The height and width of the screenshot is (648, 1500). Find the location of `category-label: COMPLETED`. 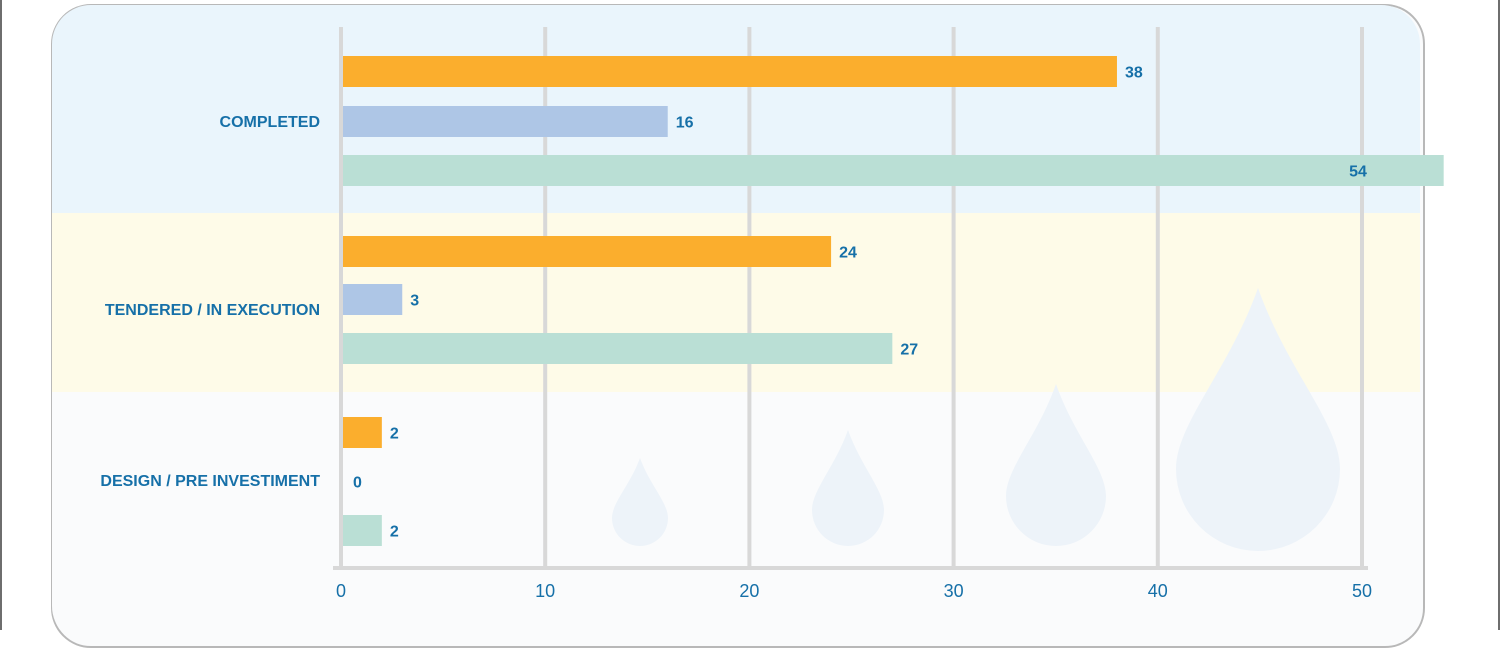

category-label: COMPLETED is located at coordinates (270, 122).